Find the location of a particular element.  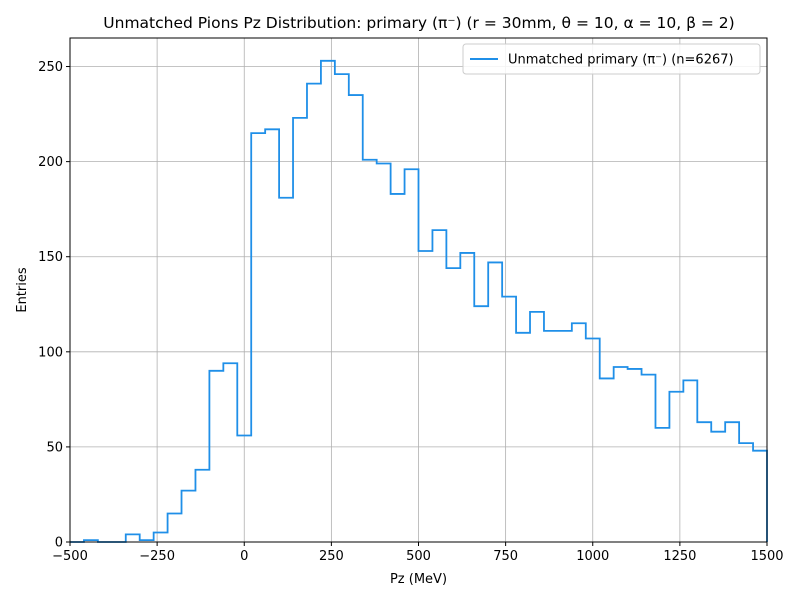

x-tick-label: 250 is located at coordinates (331, 556).